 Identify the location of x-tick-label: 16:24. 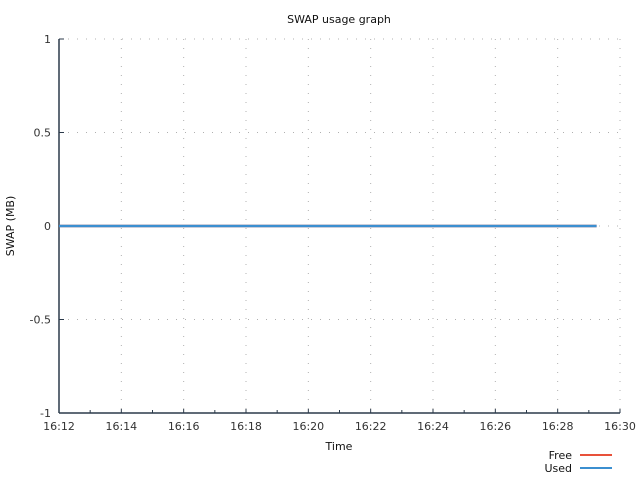
(433, 426).